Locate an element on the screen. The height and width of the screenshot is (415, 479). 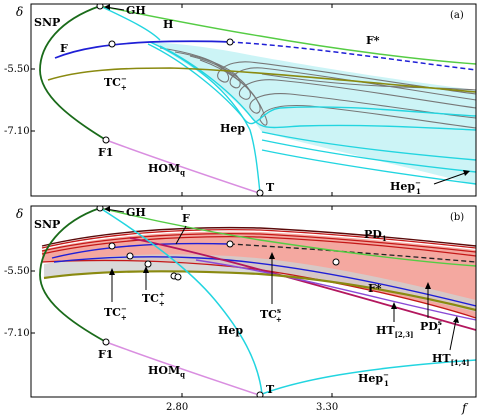
tc-curve is located at coordinates (261, 80).